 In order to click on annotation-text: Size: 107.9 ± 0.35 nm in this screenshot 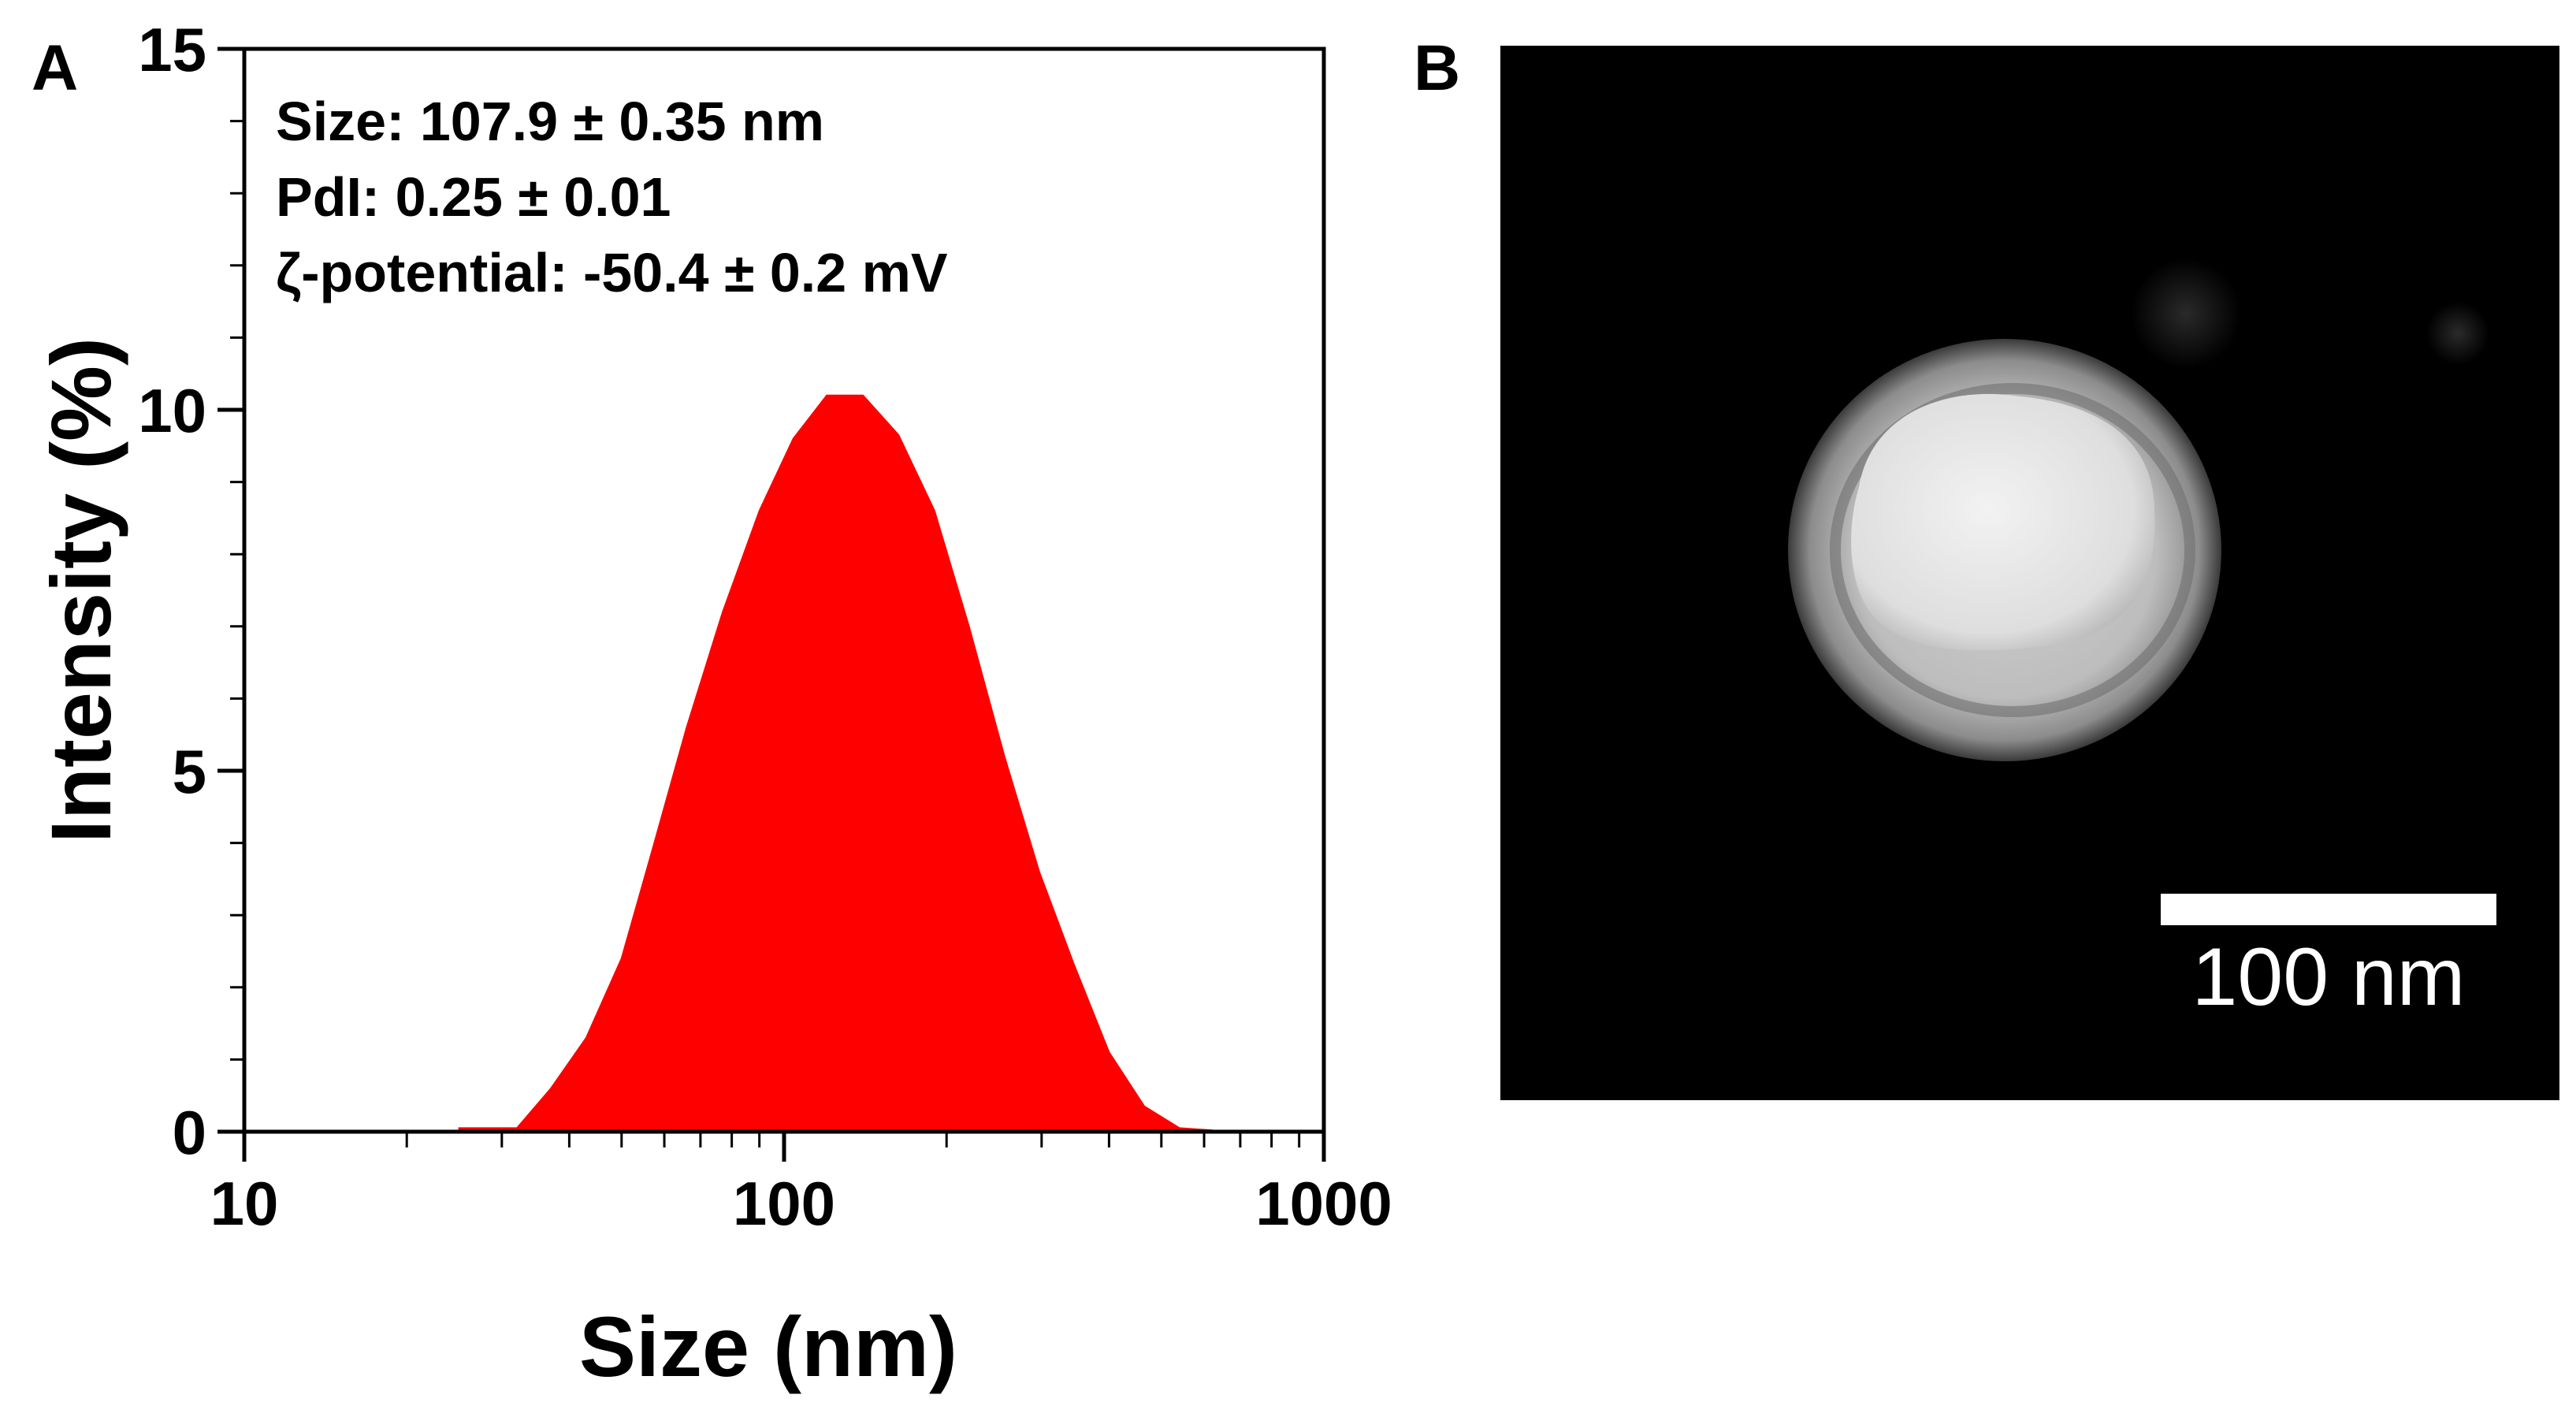, I will do `click(550, 121)`.